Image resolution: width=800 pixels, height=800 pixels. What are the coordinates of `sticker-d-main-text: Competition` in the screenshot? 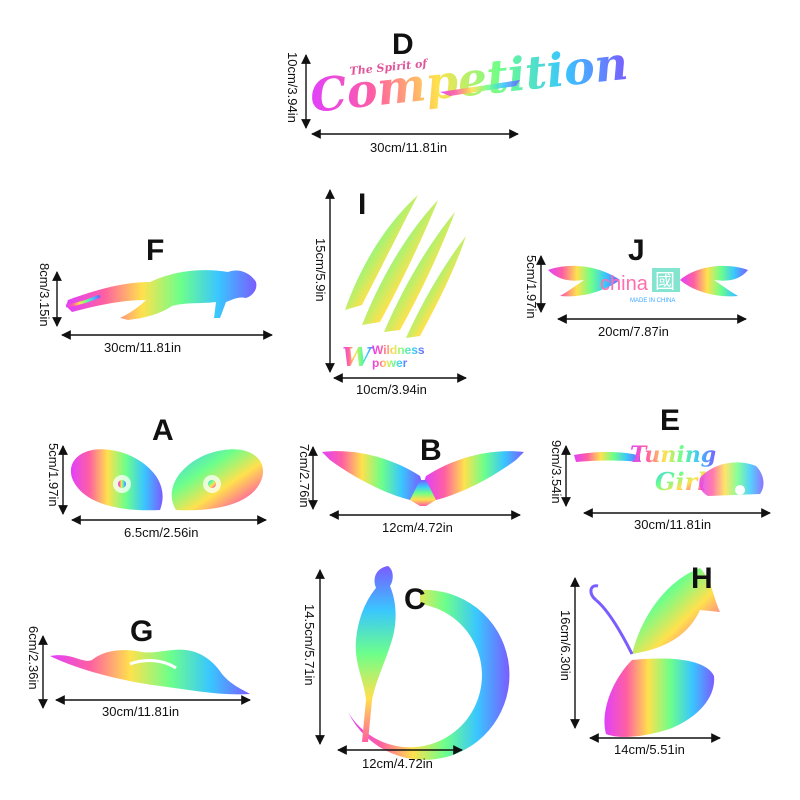 It's located at (469, 79).